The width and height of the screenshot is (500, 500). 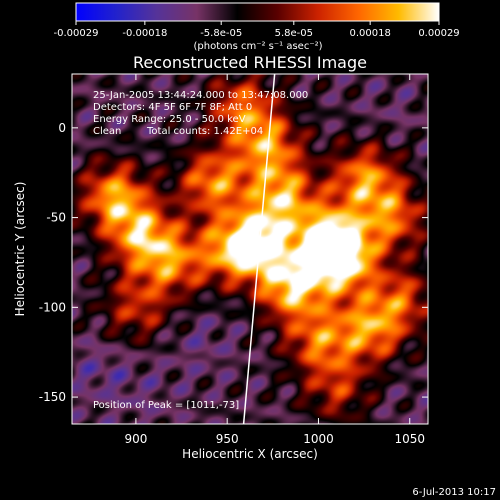 I want to click on y-tick-label: -150, so click(x=52, y=397).